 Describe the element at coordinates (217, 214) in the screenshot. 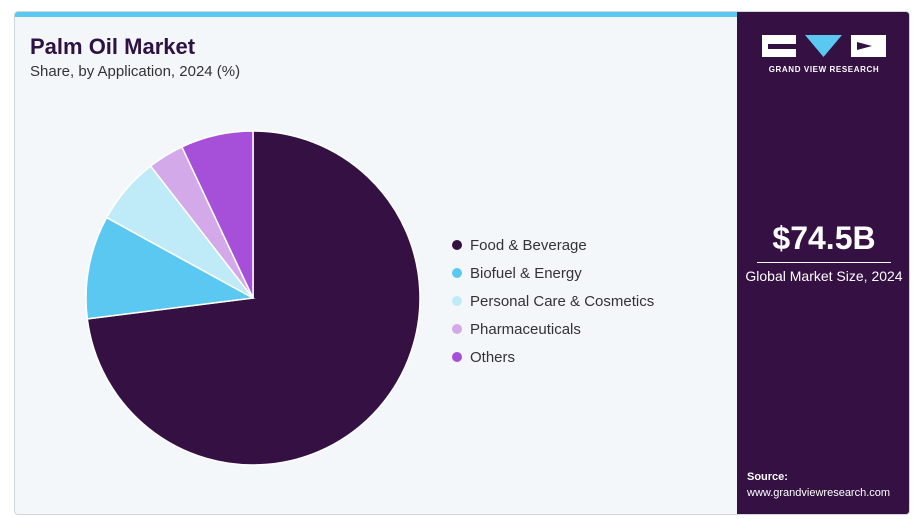

I see `pie-slice-others` at that location.